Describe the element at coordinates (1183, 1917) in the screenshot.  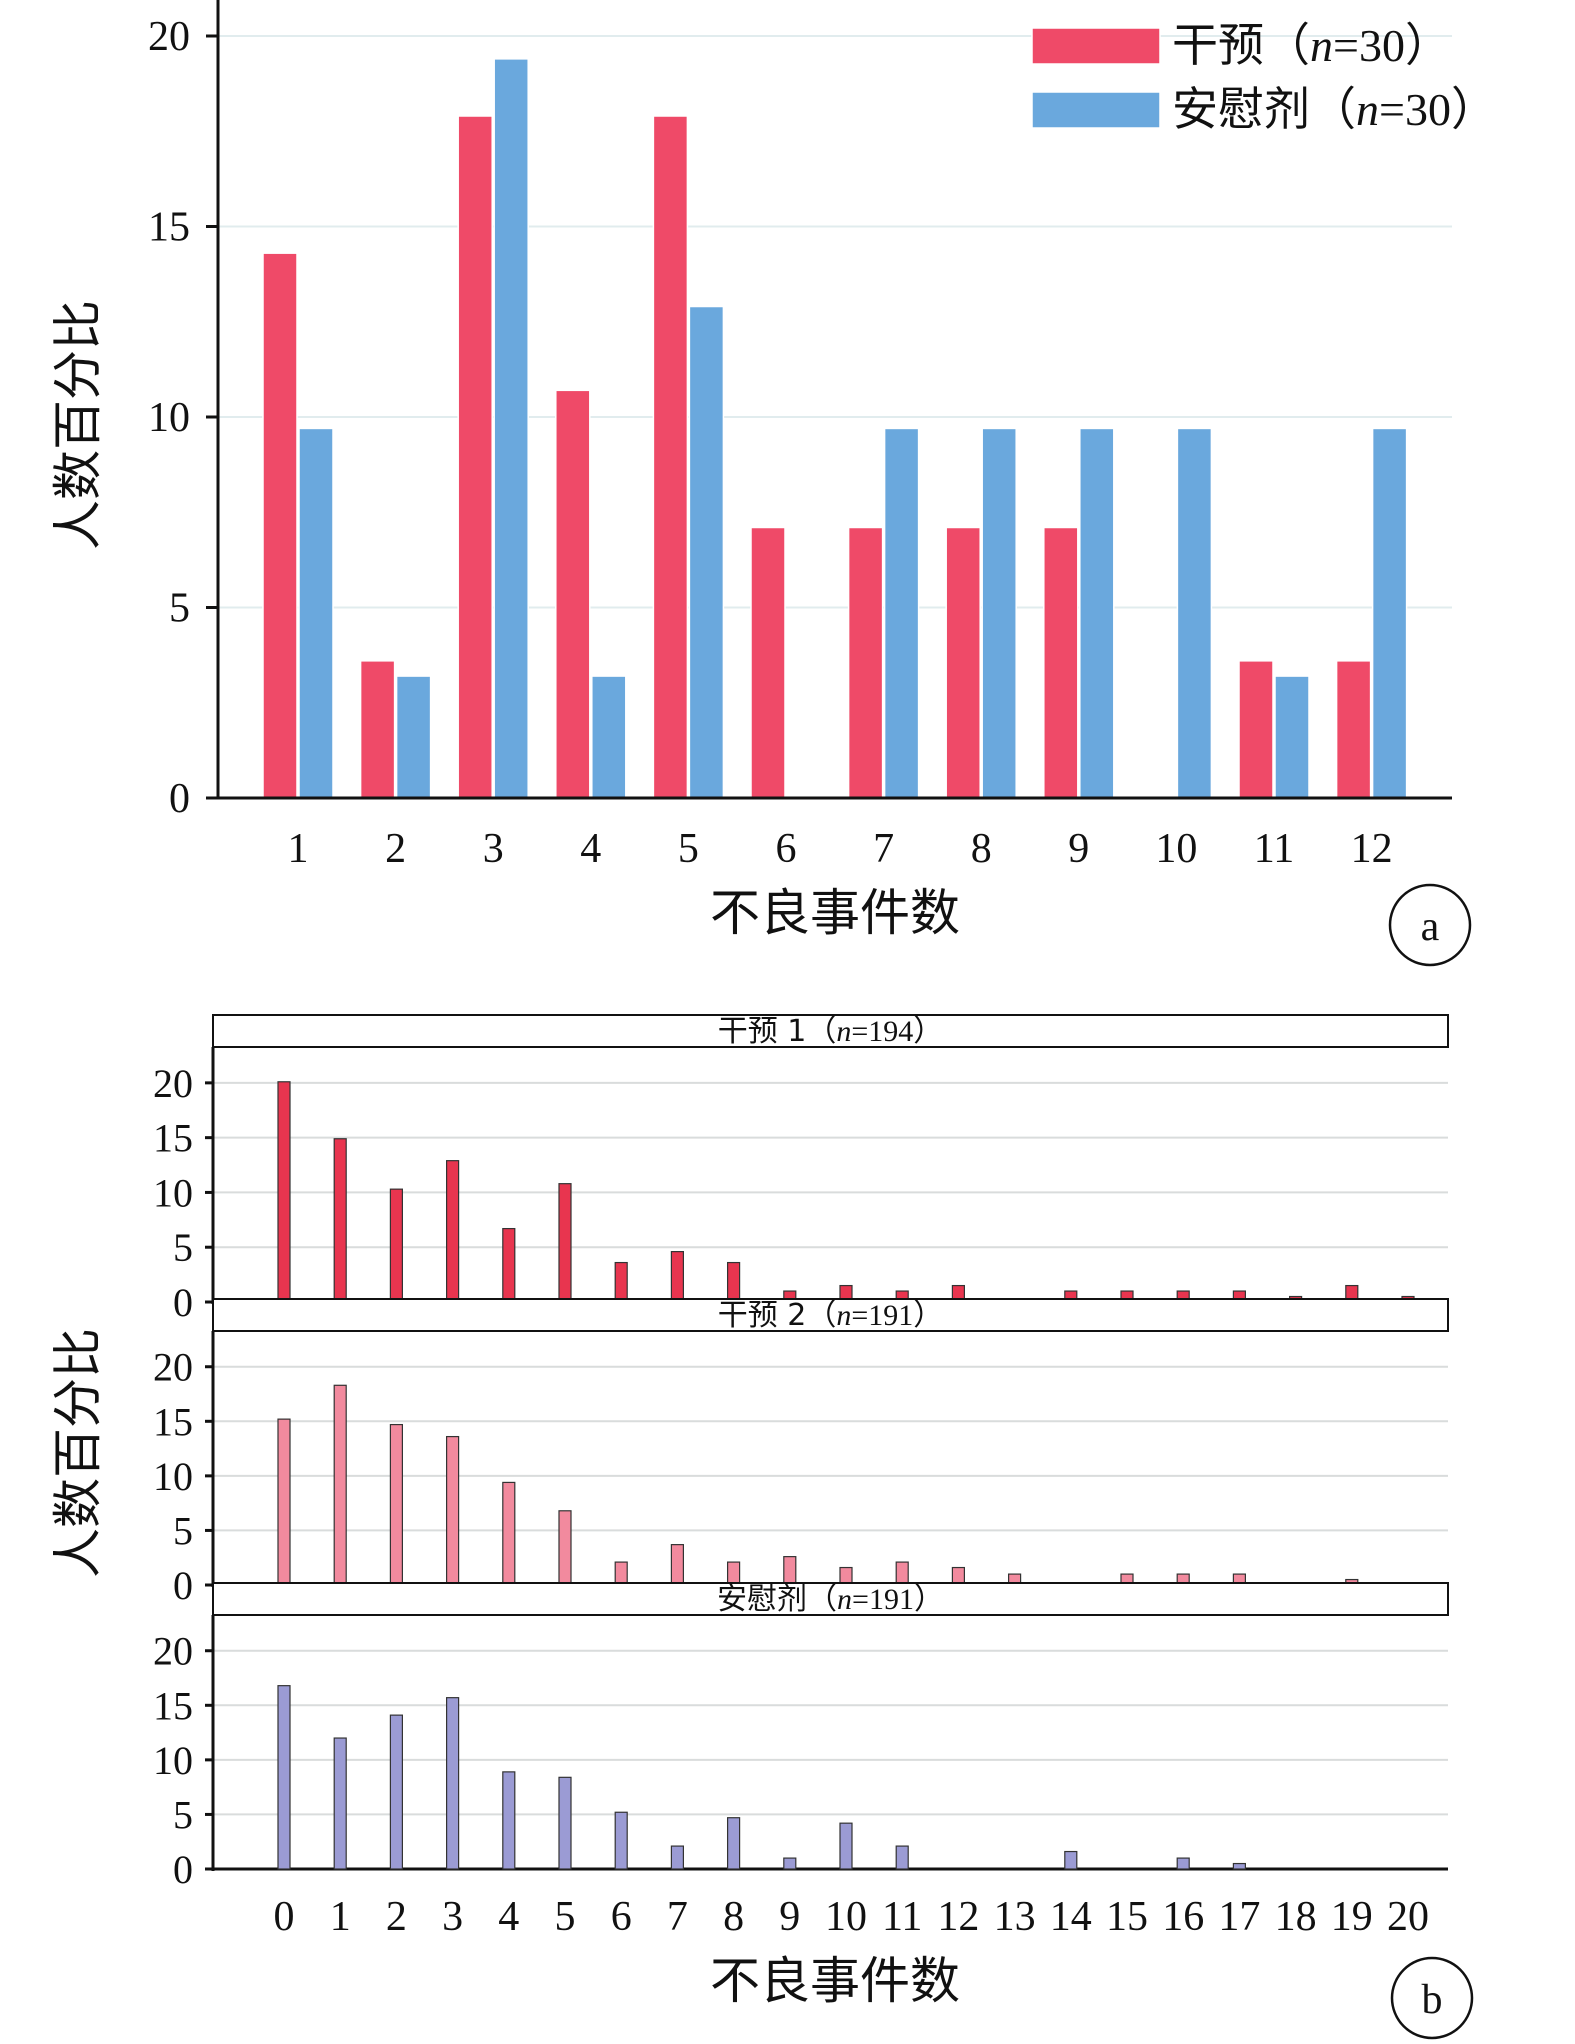
I see `panel-b-x-tick-label: 16` at that location.